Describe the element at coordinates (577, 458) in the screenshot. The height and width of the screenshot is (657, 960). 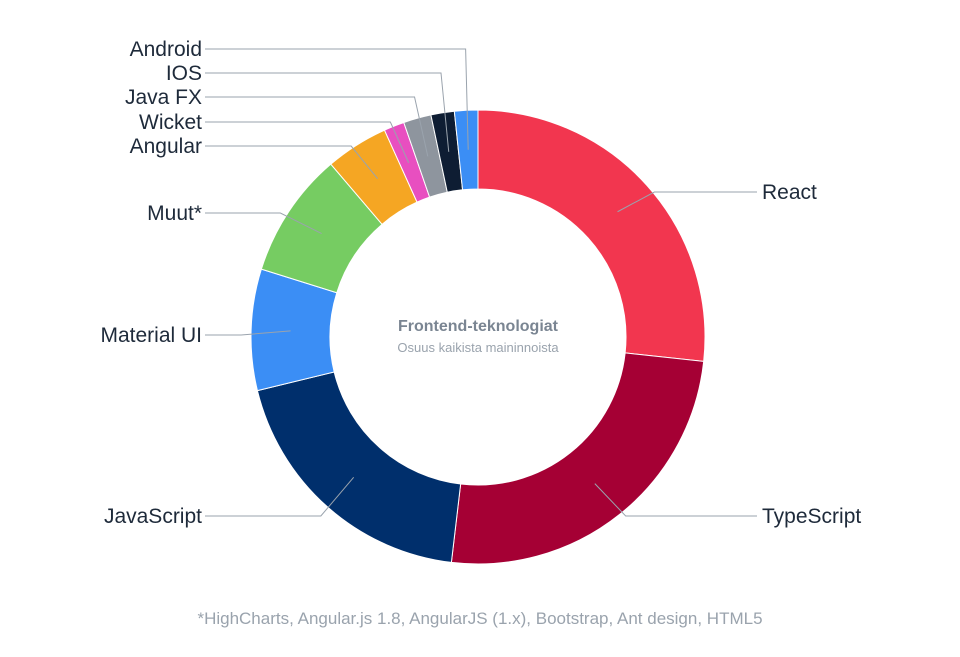
I see `slice-typescript` at that location.